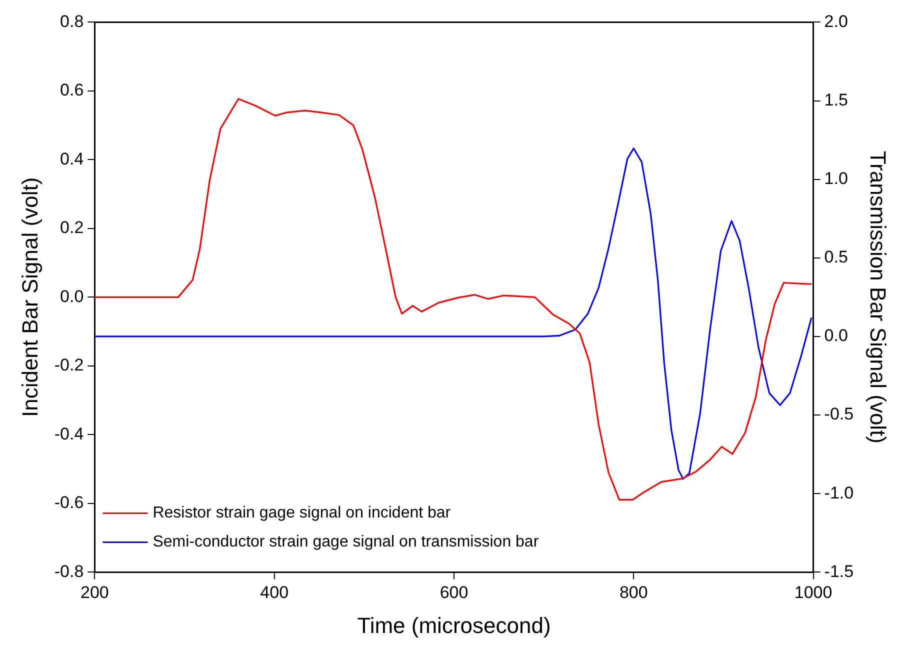 Image resolution: width=910 pixels, height=658 pixels. Describe the element at coordinates (29, 297) in the screenshot. I see `y-axis-title: Incident Bar Signal (volt)` at that location.